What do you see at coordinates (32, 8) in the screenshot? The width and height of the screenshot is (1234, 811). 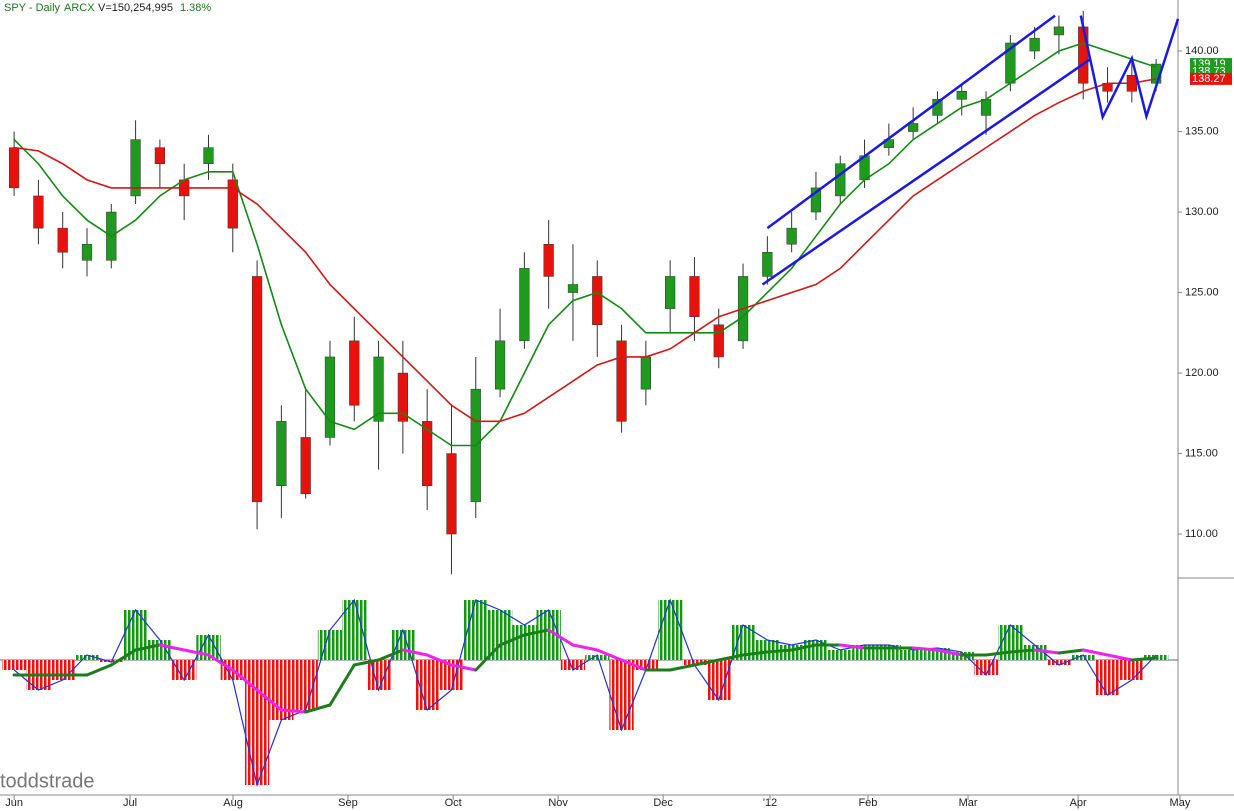 I see `title: SPY - Daily` at bounding box center [32, 8].